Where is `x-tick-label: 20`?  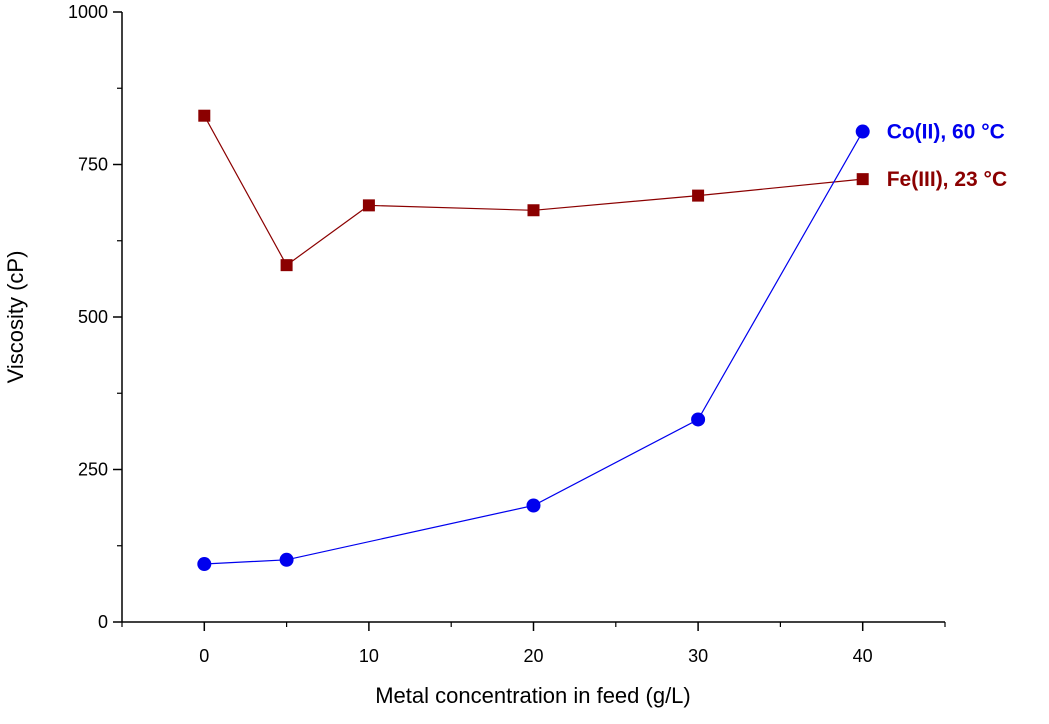 x-tick-label: 20 is located at coordinates (533, 656).